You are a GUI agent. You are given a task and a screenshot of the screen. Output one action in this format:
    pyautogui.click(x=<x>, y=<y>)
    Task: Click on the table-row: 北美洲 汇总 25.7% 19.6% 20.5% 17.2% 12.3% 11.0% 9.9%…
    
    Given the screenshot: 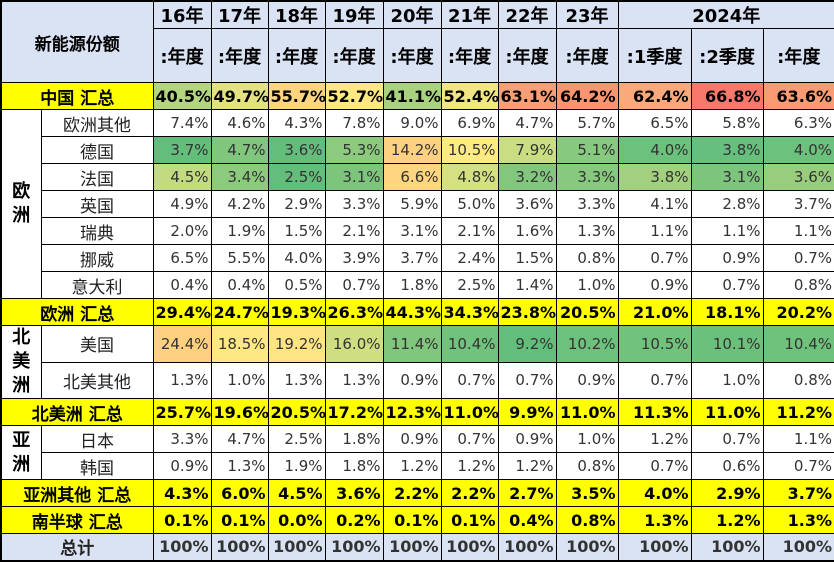 What is the action you would take?
    pyautogui.click(x=417, y=412)
    